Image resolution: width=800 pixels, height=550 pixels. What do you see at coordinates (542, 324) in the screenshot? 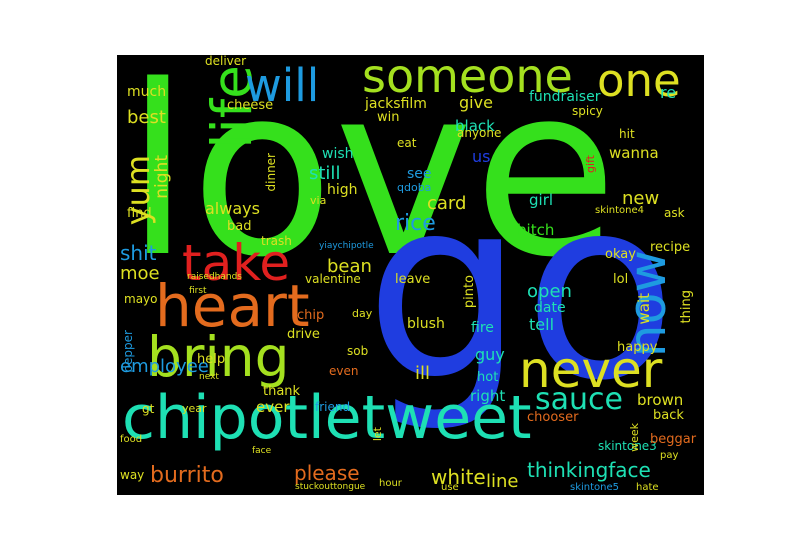
I see `word-tell: tell` at bounding box center [542, 324].